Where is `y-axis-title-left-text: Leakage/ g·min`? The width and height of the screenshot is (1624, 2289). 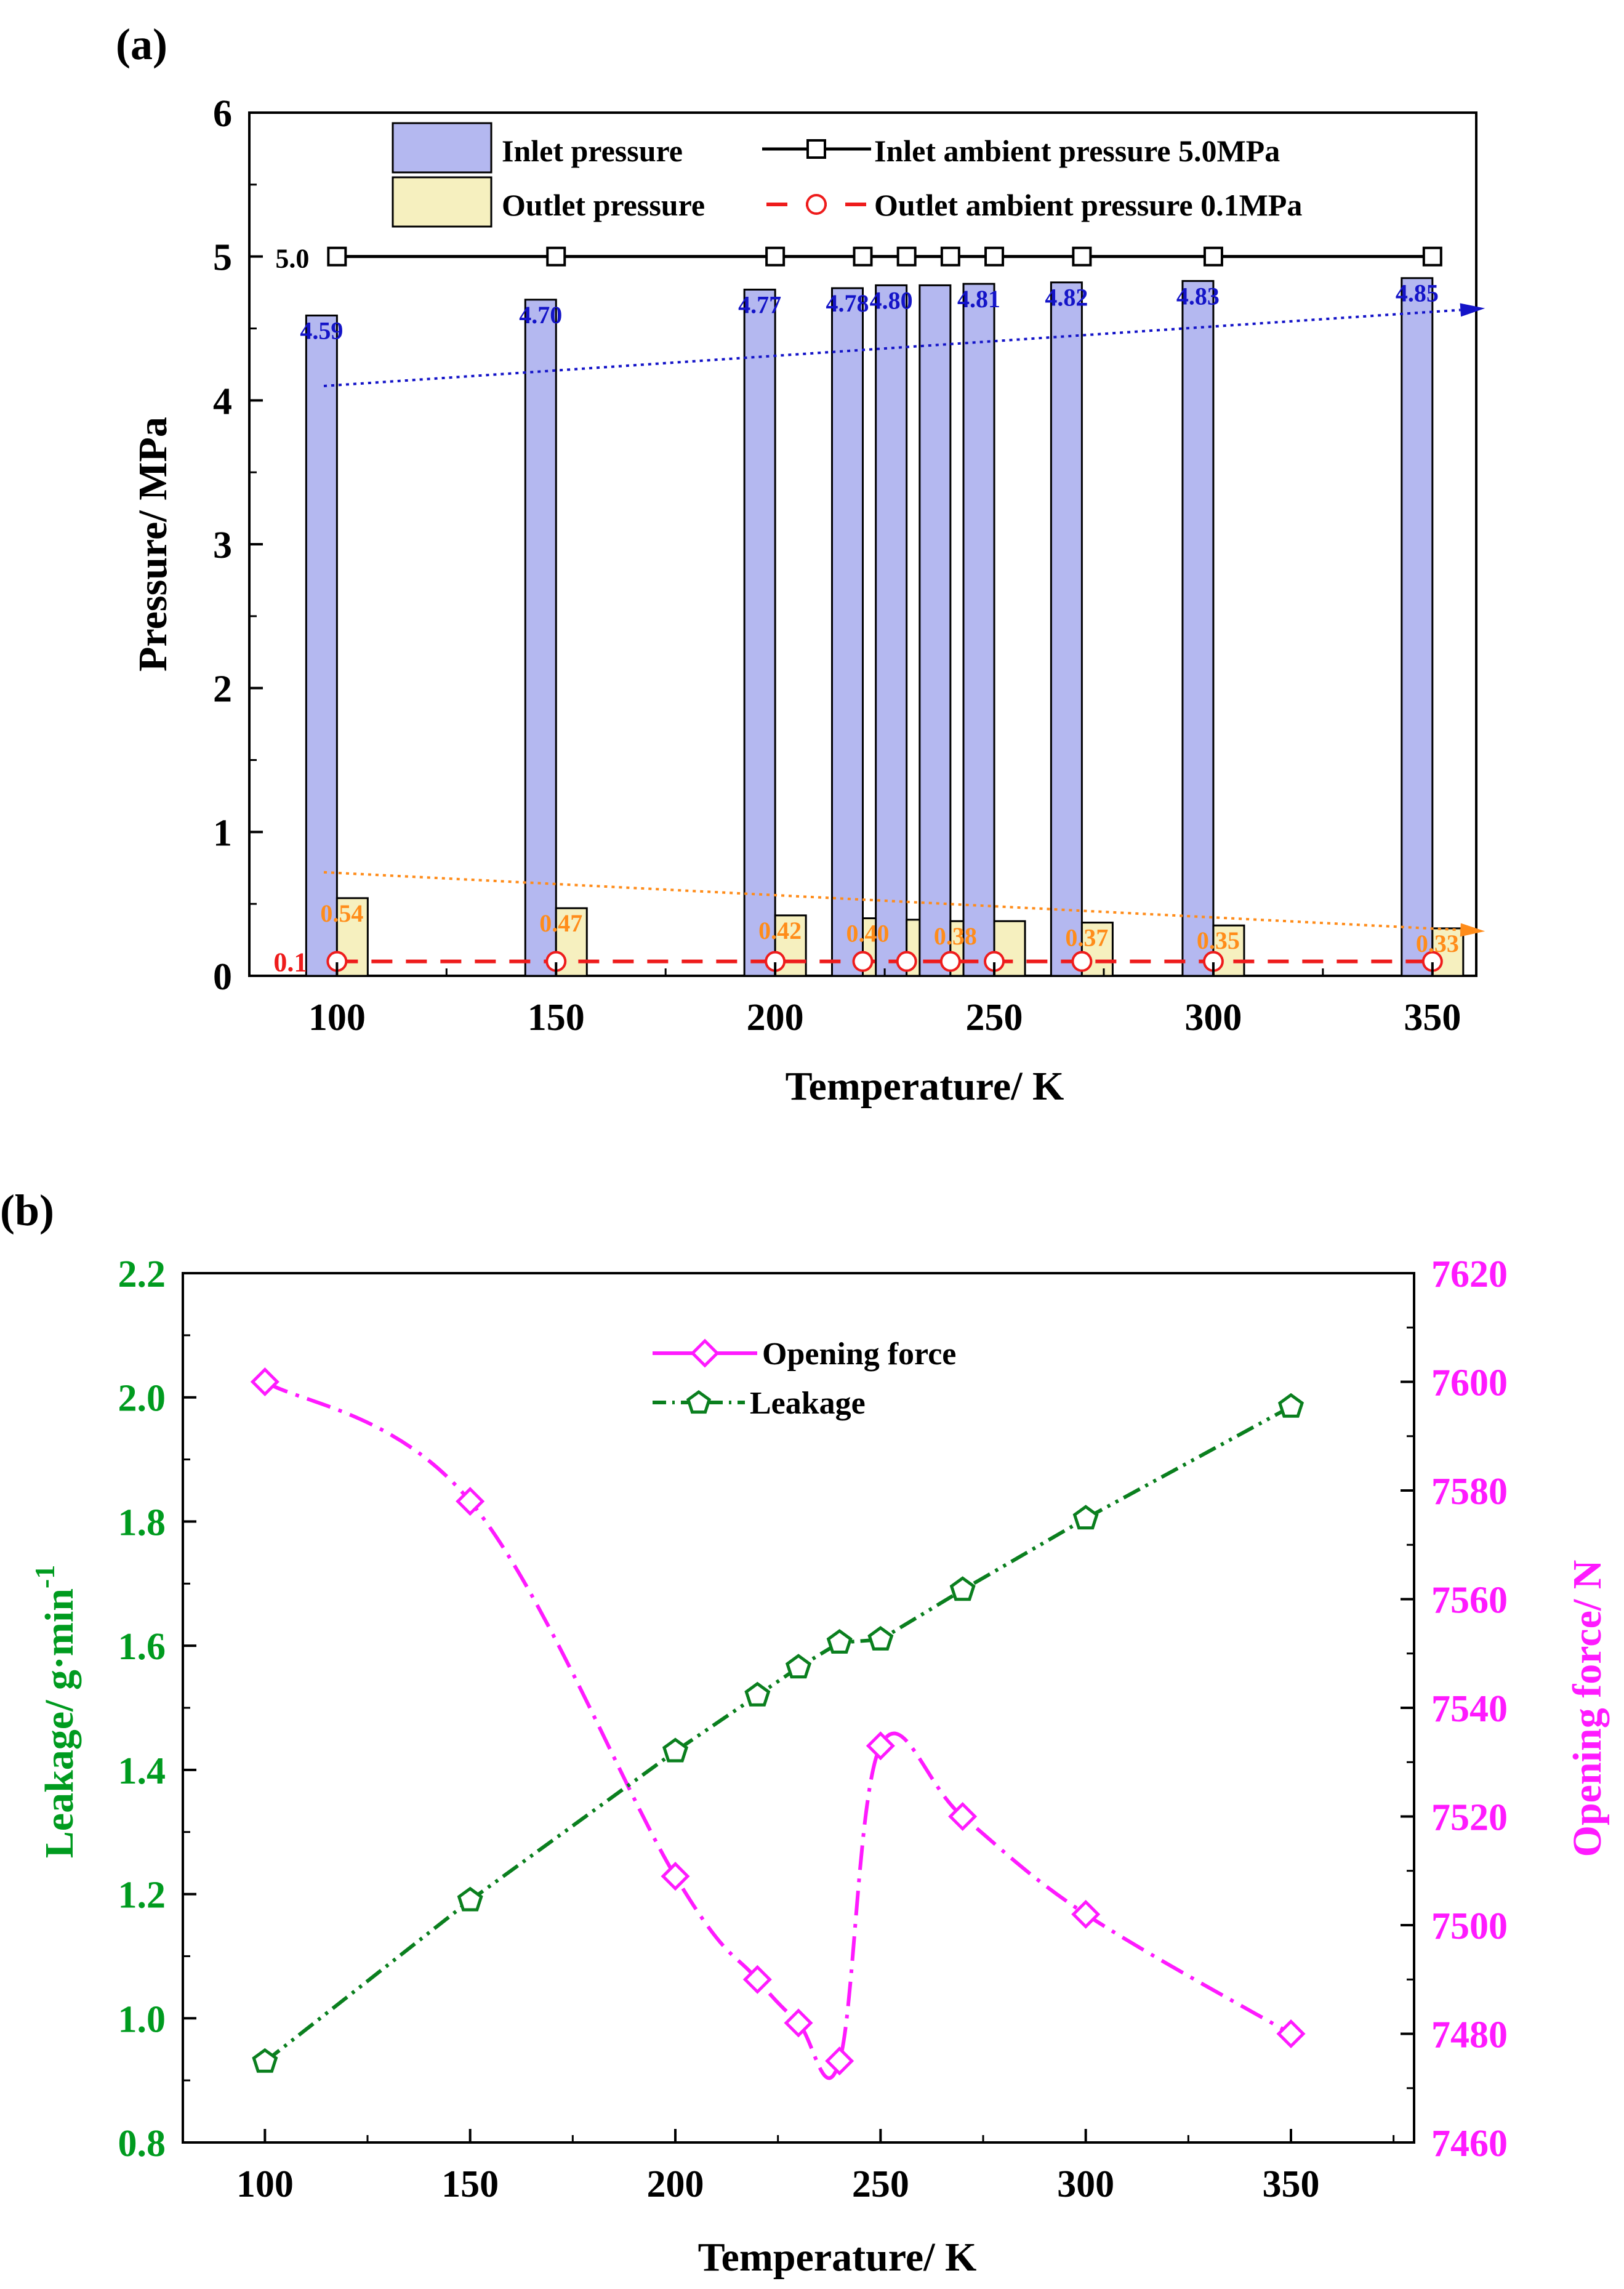 y-axis-title-left-text: Leakage/ g·min is located at coordinates (59, 1723).